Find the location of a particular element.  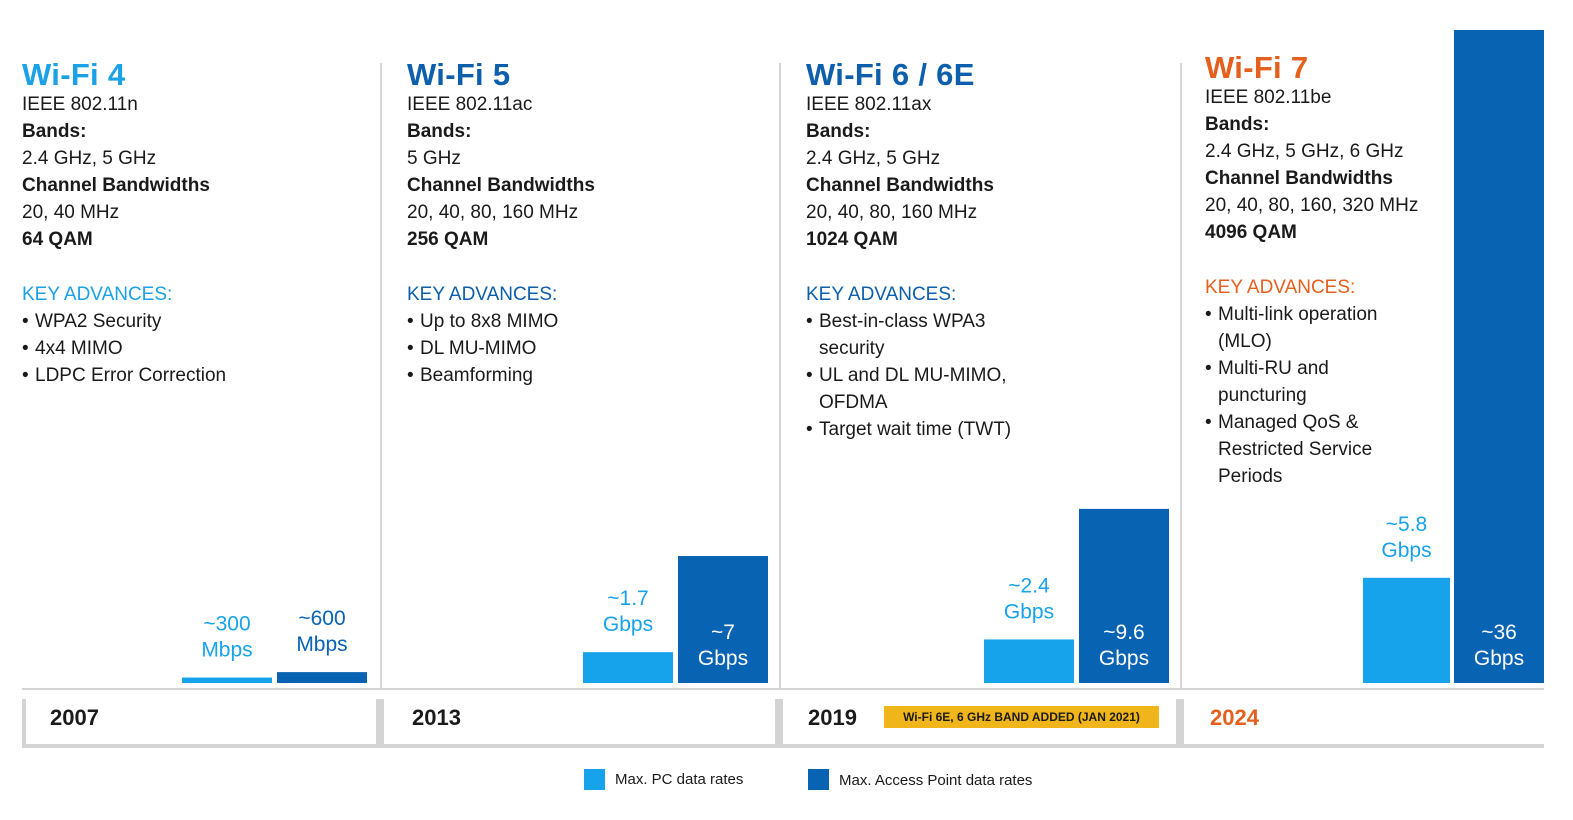

advance-item: Multi-RU and puncturing is located at coordinates (1312, 382).